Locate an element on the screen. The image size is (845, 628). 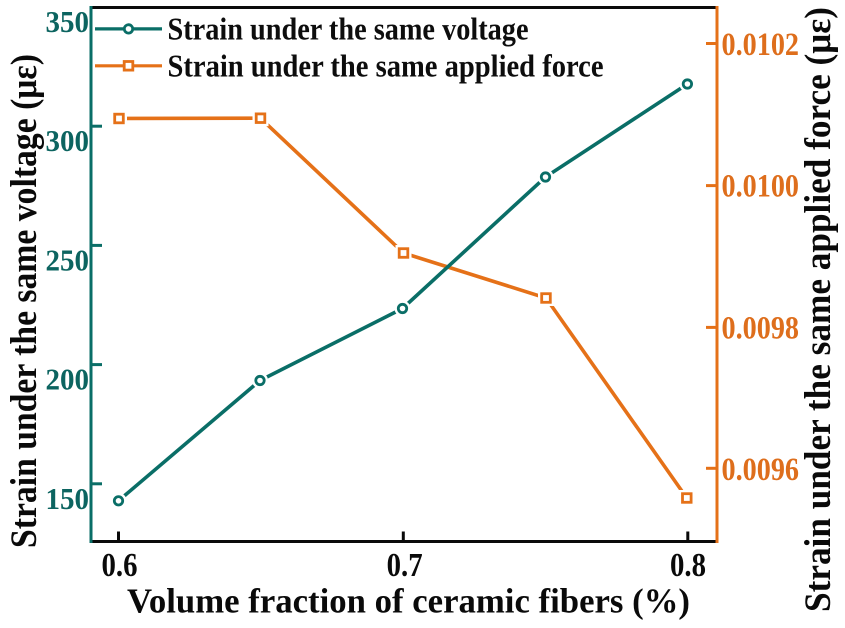
svg-text: 300 is located at coordinates (68, 141).